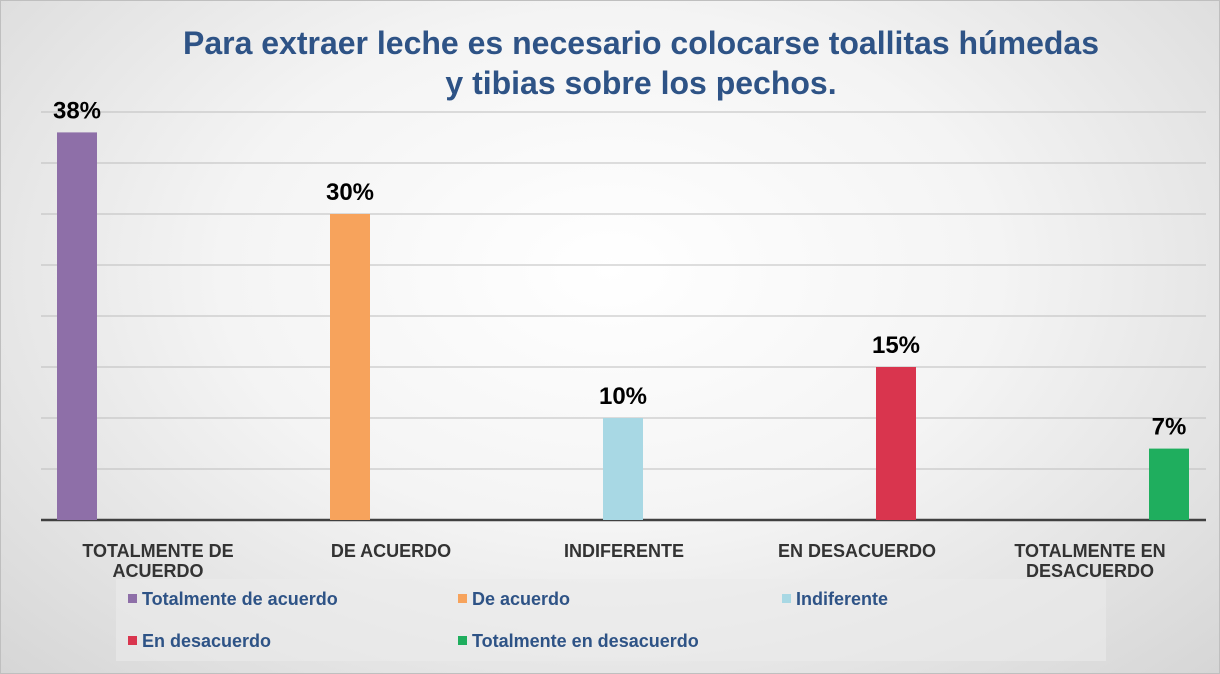 This screenshot has height=674, width=1220. What do you see at coordinates (207, 641) in the screenshot?
I see `legend-label: En desacuerdo` at bounding box center [207, 641].